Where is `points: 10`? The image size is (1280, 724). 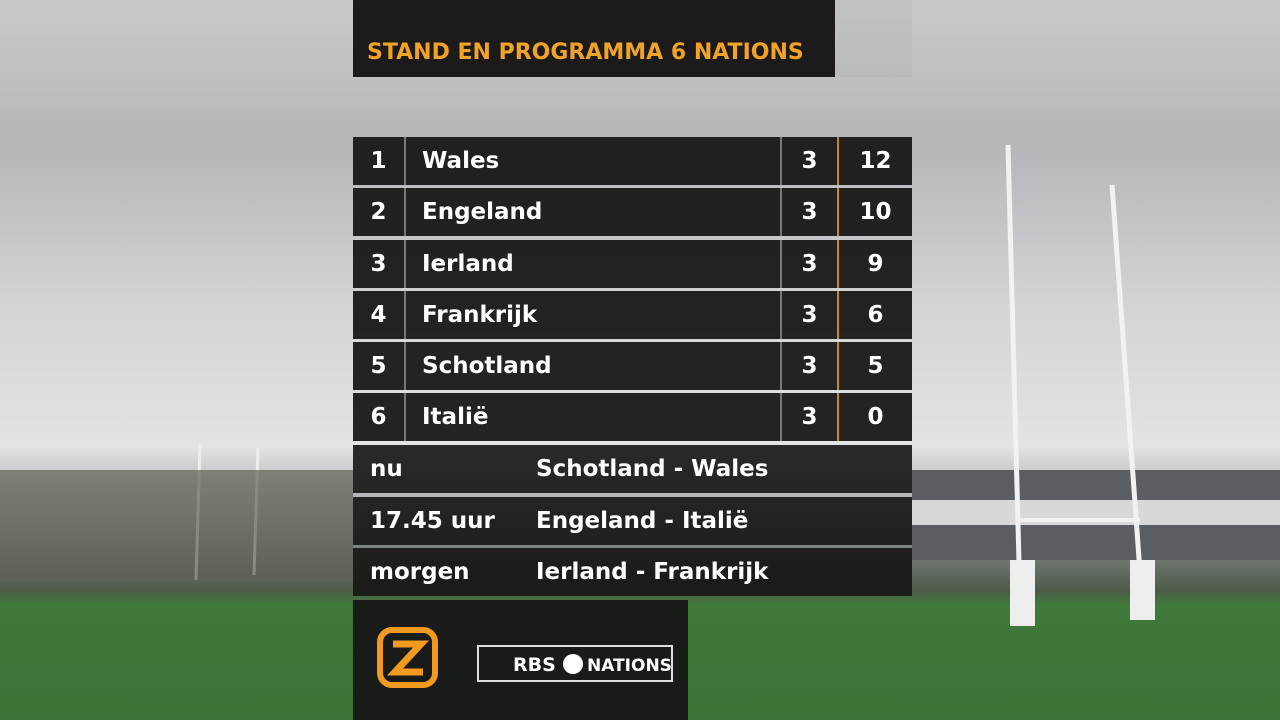 points: 10 is located at coordinates (875, 212).